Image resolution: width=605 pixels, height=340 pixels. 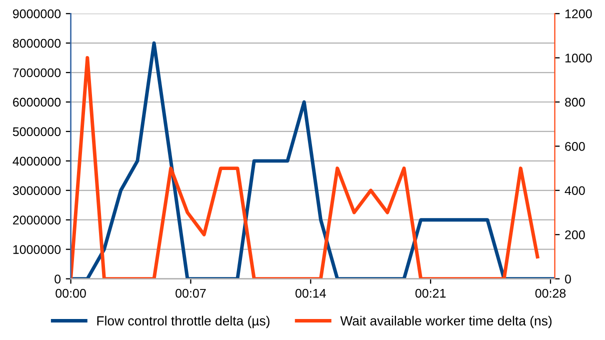 What do you see at coordinates (71, 293) in the screenshot?
I see `x-tick-label: 00:00` at bounding box center [71, 293].